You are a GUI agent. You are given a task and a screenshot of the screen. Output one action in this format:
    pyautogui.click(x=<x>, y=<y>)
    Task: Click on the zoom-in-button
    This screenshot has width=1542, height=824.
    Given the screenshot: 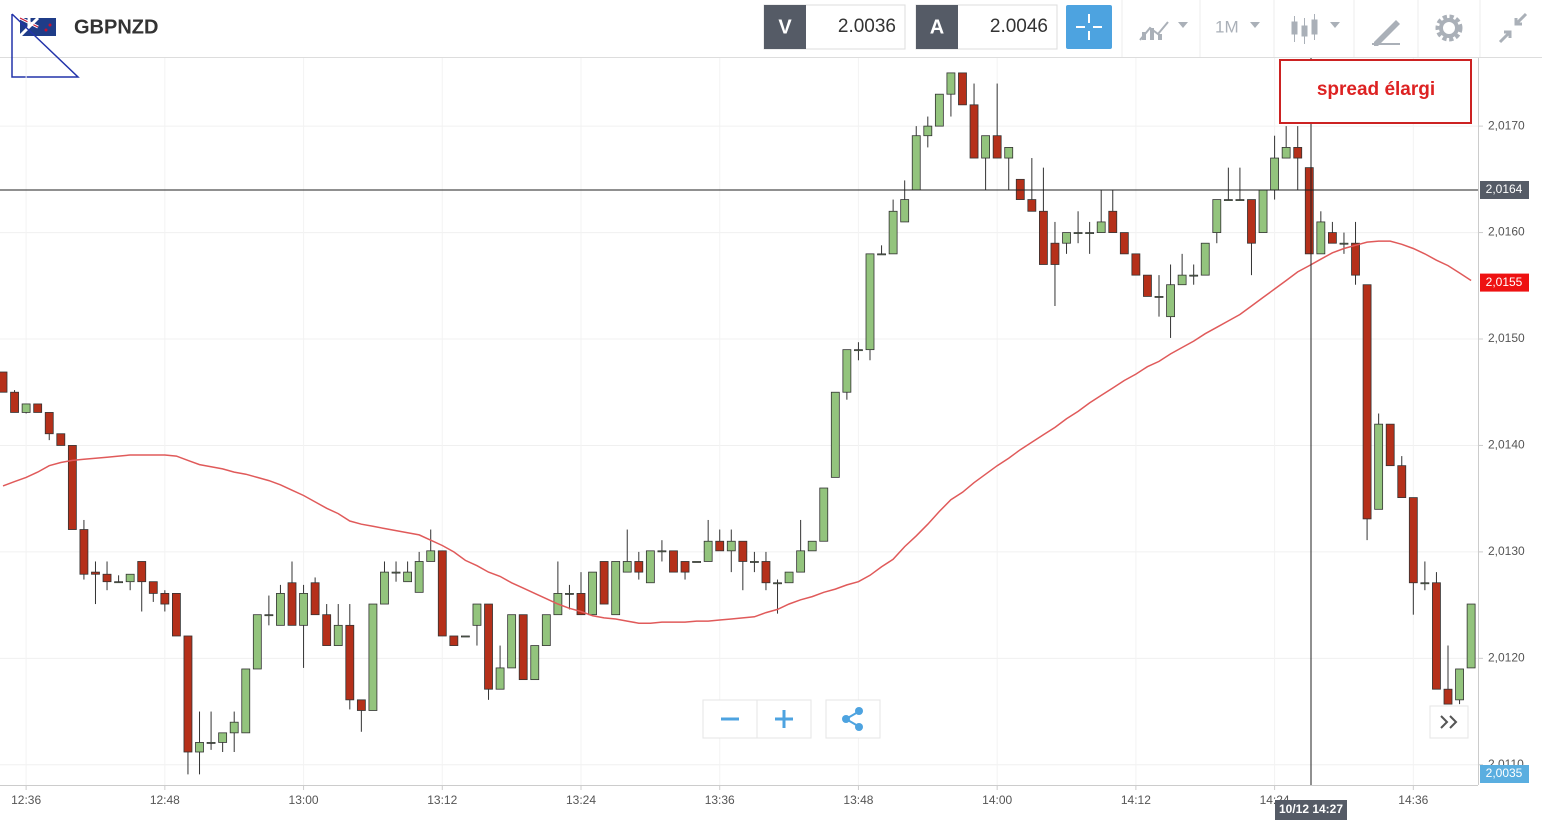 What is the action you would take?
    pyautogui.click(x=784, y=719)
    